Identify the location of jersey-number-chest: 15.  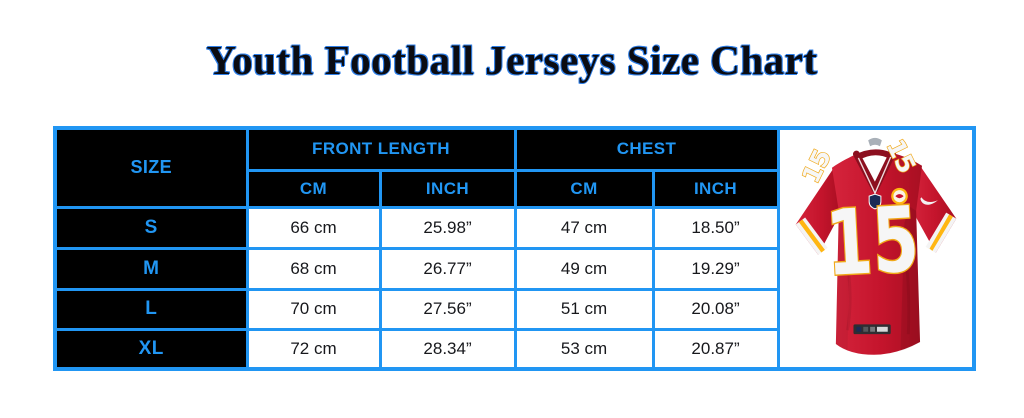
(872, 241).